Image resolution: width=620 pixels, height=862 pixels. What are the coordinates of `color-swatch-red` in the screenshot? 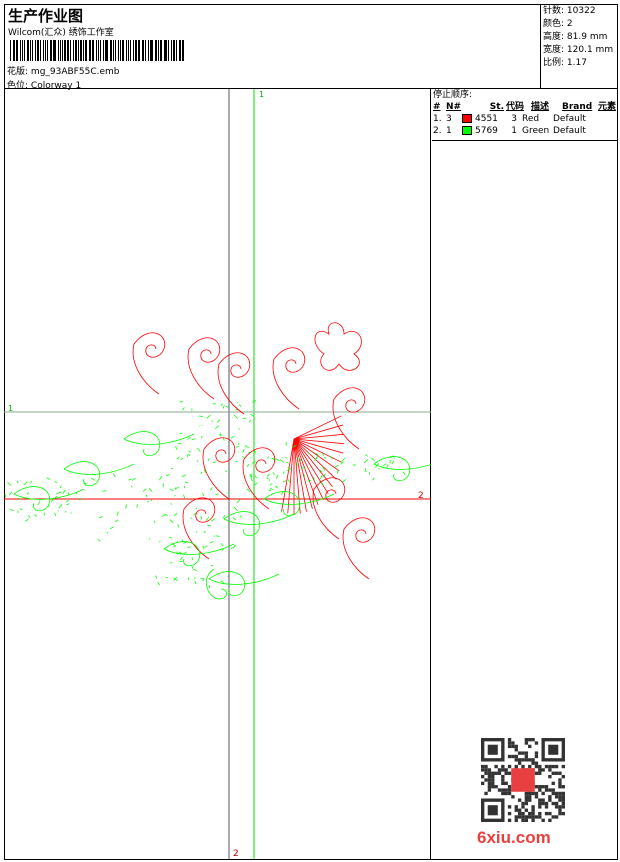 It's located at (467, 118).